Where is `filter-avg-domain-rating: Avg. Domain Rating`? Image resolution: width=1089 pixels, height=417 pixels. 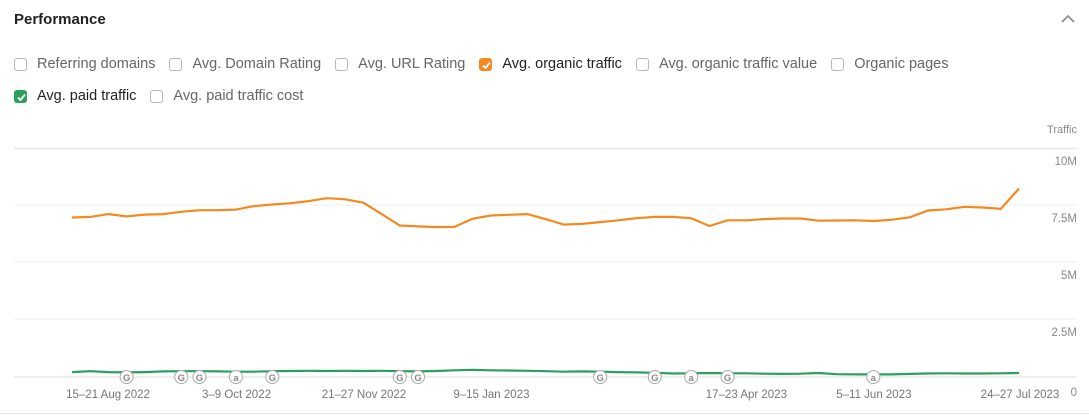
filter-avg-domain-rating: Avg. Domain Rating is located at coordinates (245, 64).